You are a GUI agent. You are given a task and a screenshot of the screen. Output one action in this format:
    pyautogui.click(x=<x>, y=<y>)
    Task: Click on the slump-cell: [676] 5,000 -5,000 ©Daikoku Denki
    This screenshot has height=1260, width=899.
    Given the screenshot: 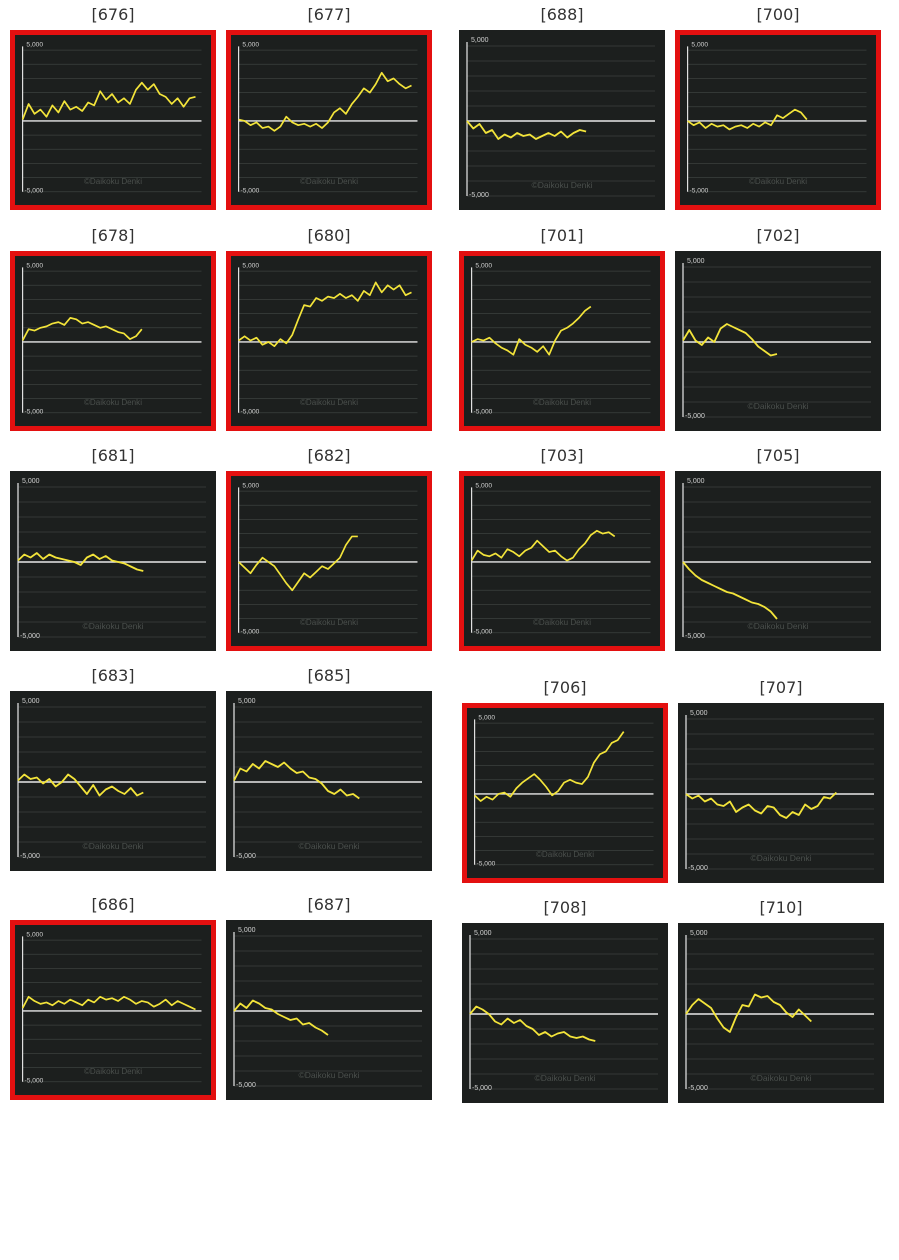 What is the action you would take?
    pyautogui.click(x=113, y=106)
    